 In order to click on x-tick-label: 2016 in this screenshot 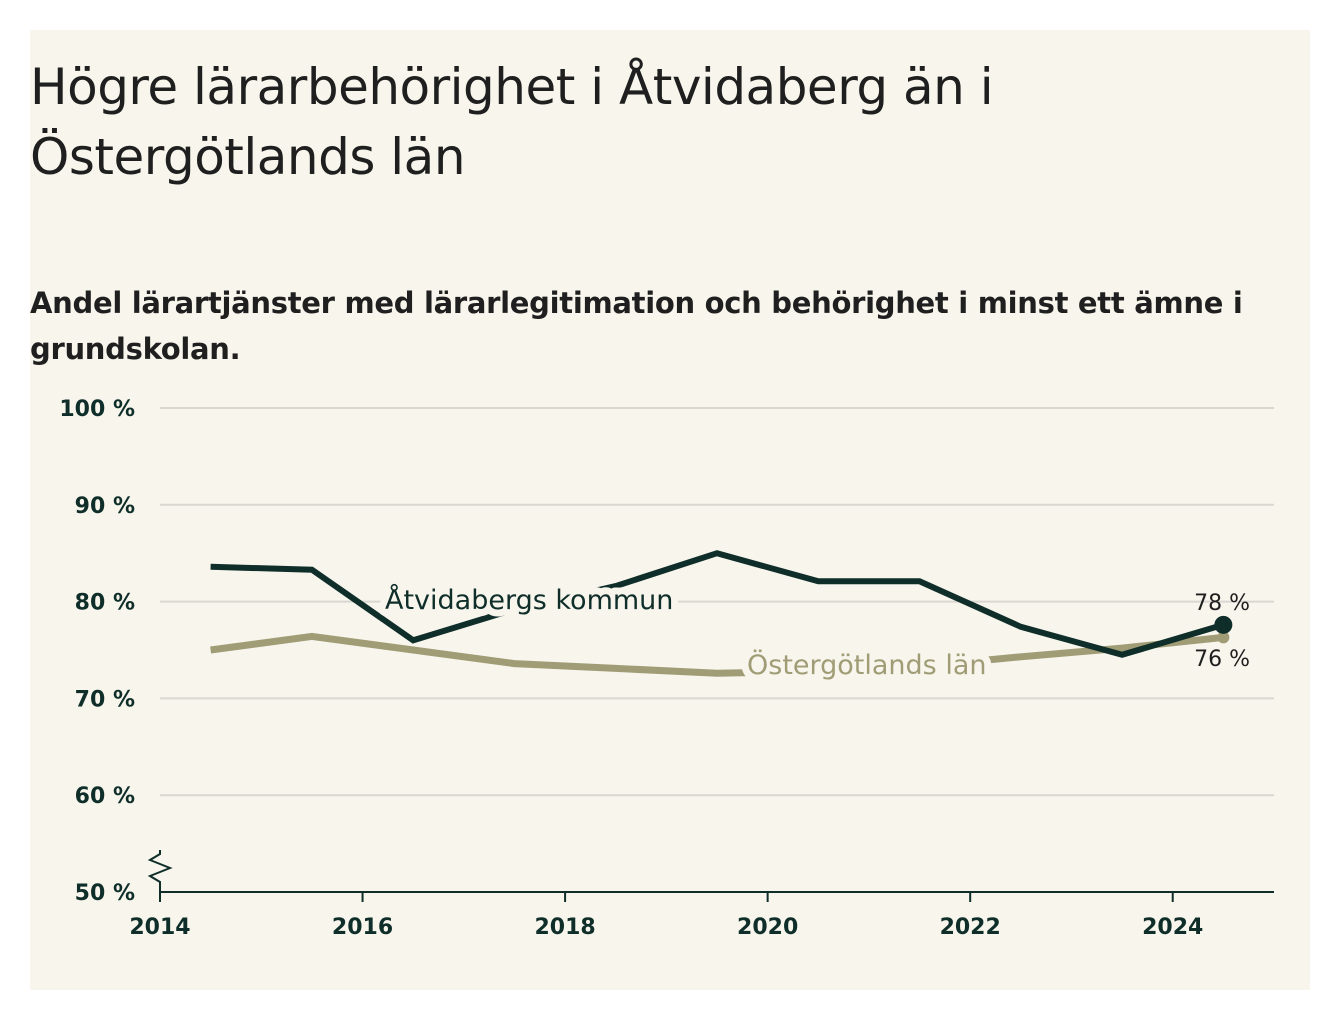, I will do `click(362, 927)`.